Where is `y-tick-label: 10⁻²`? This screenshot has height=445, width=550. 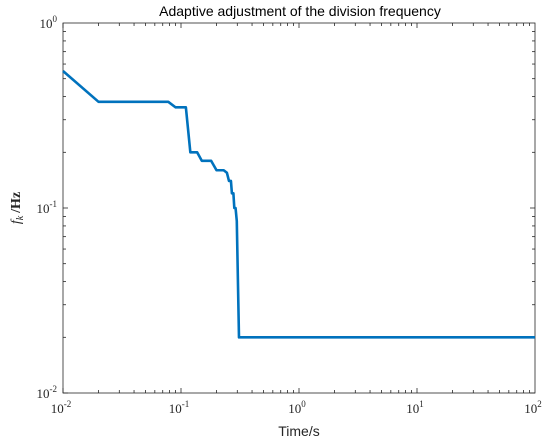
y-tick-label: 10⁻² is located at coordinates (47, 392).